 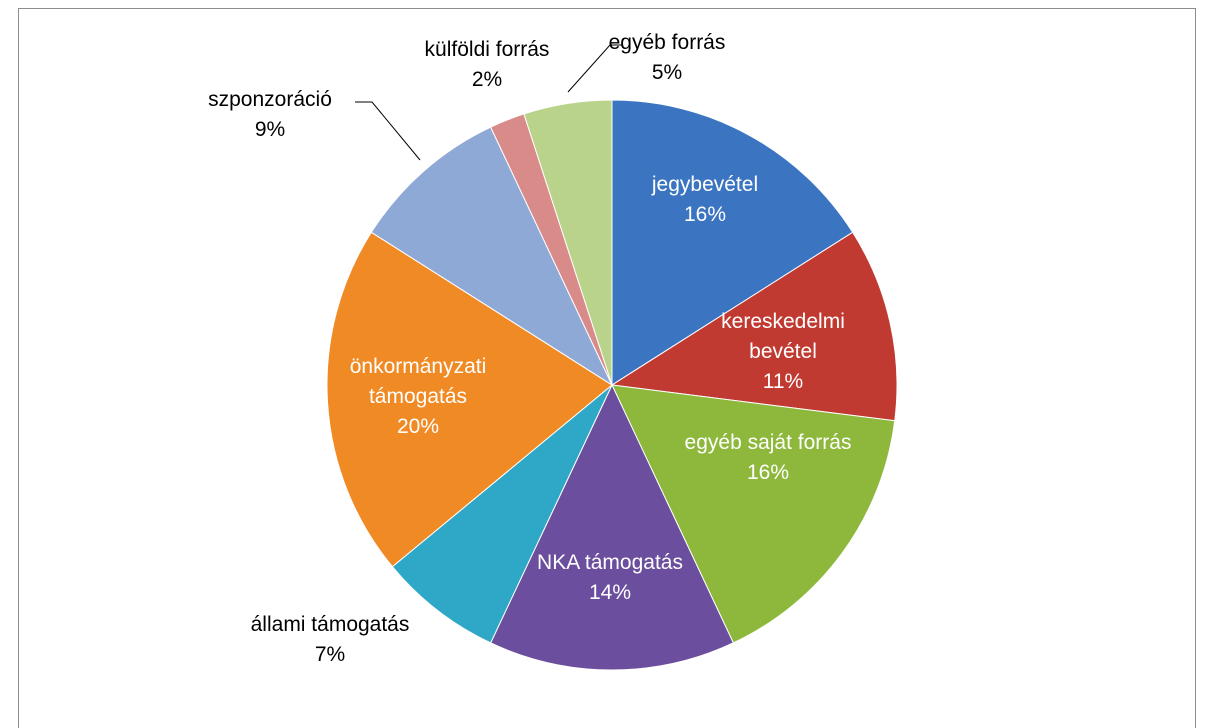 What do you see at coordinates (330, 640) in the screenshot?
I see `slice-label: állami támogatás 7%` at bounding box center [330, 640].